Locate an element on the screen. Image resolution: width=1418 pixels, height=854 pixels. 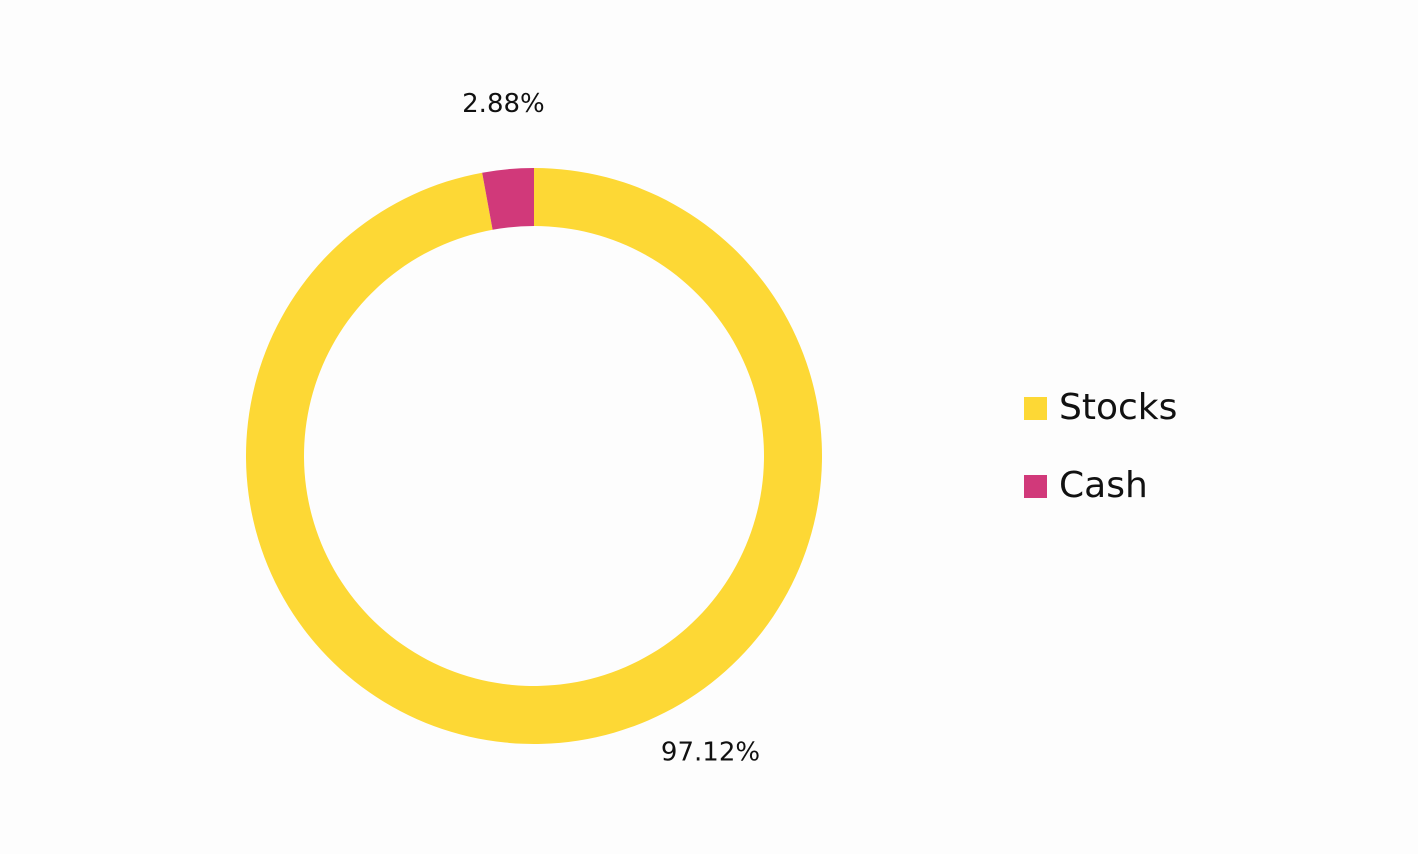
data-label-cash: 2.88% is located at coordinates (503, 104).